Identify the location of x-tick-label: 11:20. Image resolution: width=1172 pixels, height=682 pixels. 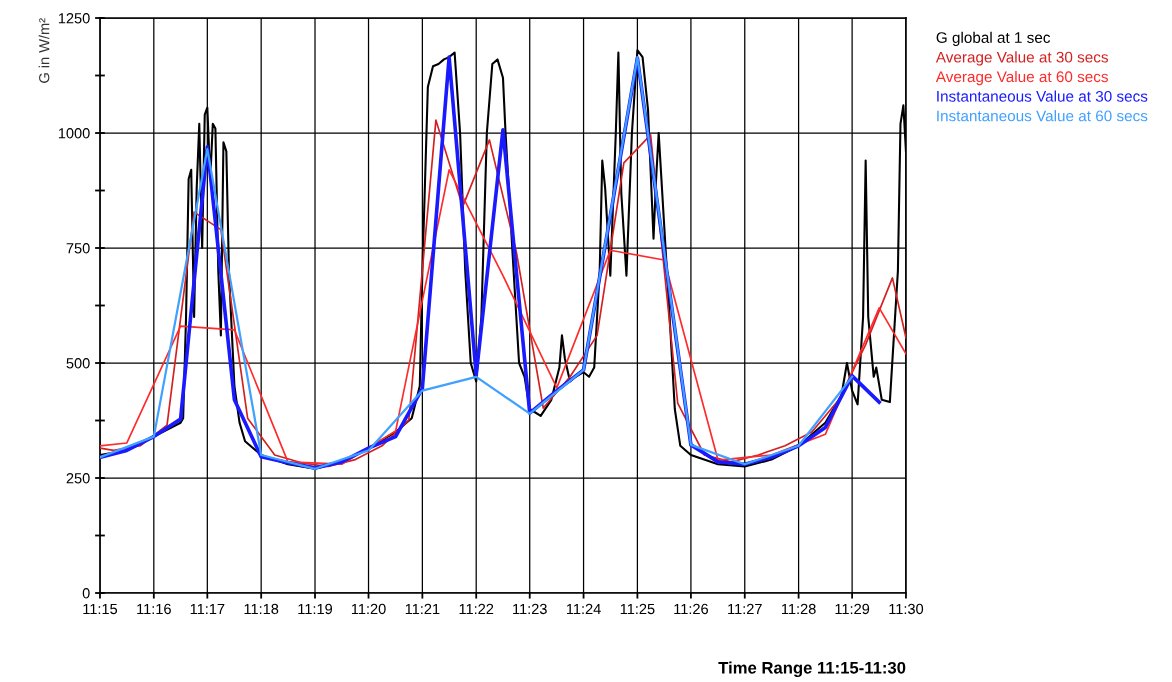
(368, 609).